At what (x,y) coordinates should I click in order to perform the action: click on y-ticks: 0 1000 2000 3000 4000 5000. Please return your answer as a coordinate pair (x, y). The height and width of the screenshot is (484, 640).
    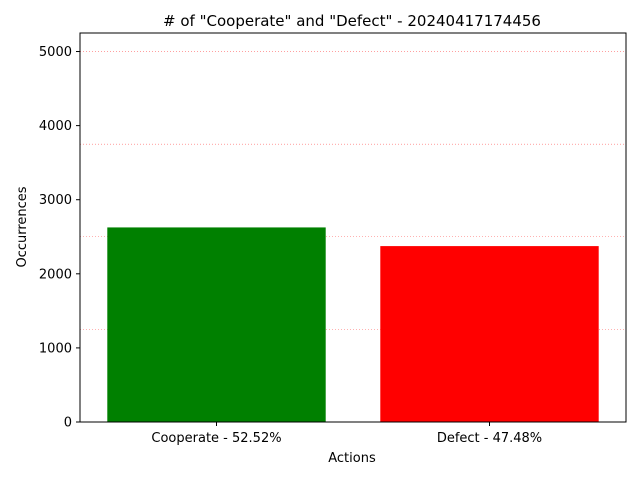
    Looking at the image, I should click on (59, 238).